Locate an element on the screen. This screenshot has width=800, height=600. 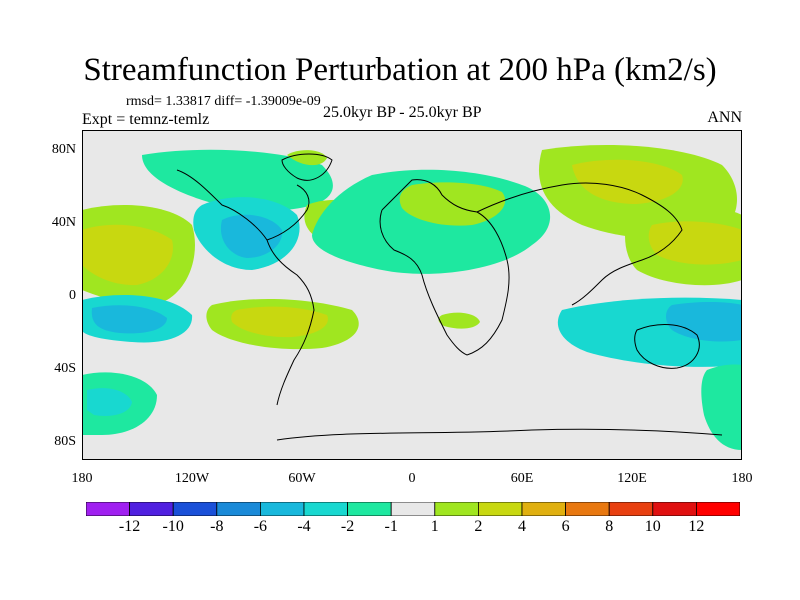
colorbar is located at coordinates (413, 509).